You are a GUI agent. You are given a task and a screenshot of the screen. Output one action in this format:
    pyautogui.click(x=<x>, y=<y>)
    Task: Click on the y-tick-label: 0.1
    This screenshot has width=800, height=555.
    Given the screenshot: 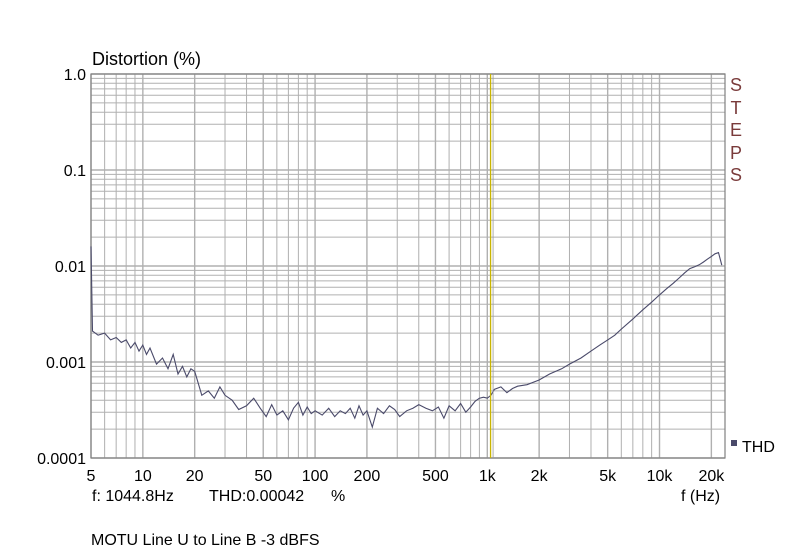 What is the action you would take?
    pyautogui.click(x=75, y=171)
    